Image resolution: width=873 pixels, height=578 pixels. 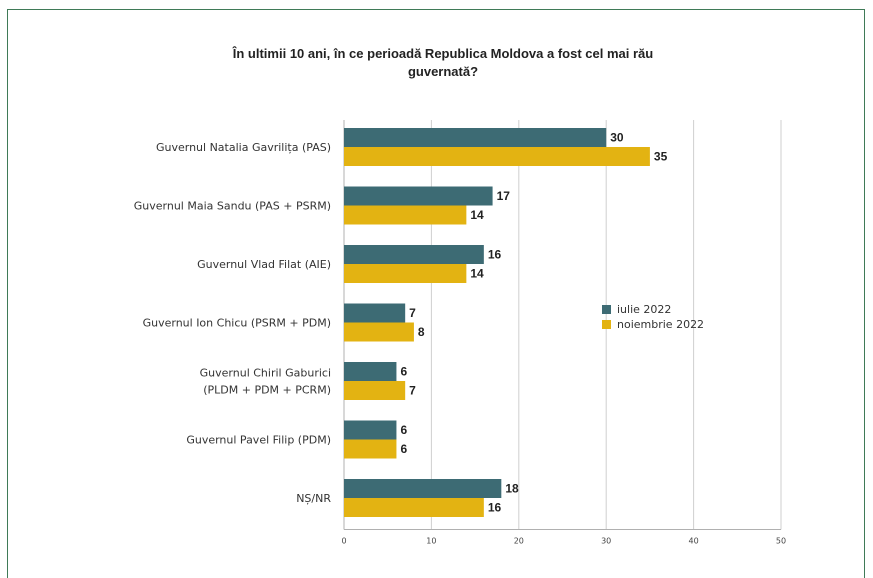 I want to click on category-label: Guvernul Vlad Filat (AIE), so click(x=264, y=264).